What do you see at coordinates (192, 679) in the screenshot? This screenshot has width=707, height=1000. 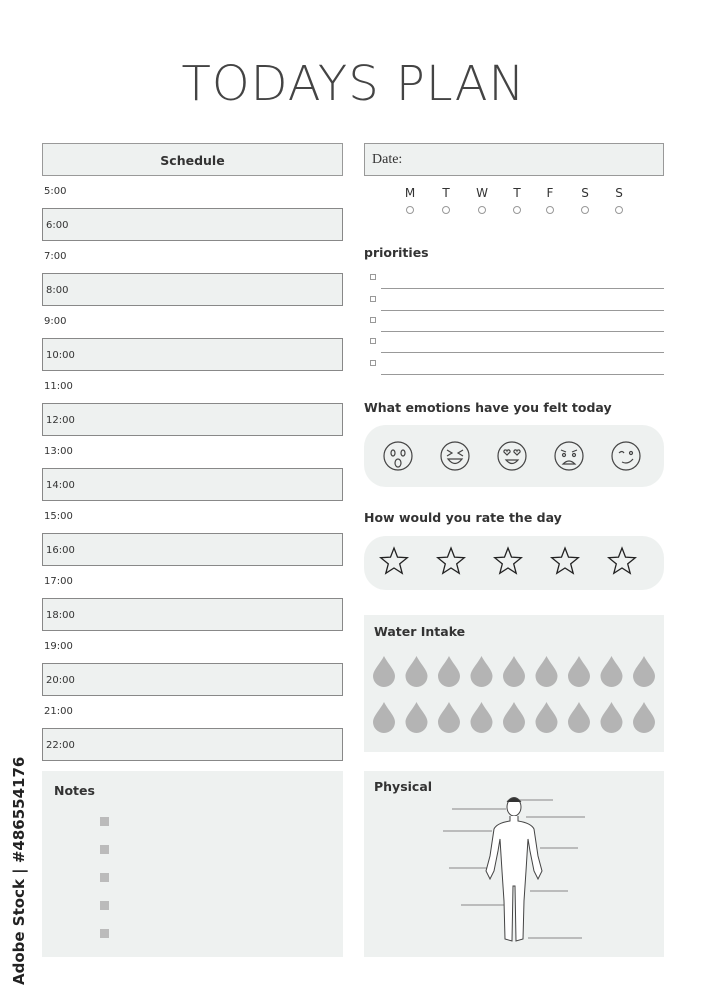 I see `schedule-slot: 20:00` at bounding box center [192, 679].